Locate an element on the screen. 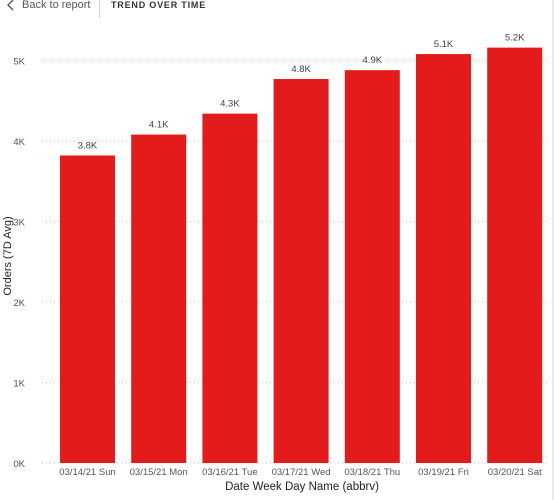  back-to-report-button: Back to report is located at coordinates (47, 7).